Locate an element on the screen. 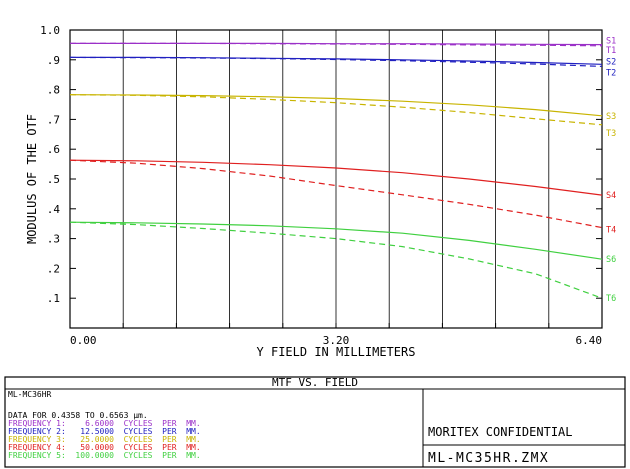 The height and width of the screenshot is (469, 630). y-tick-label: 1.0 is located at coordinates (50, 30).